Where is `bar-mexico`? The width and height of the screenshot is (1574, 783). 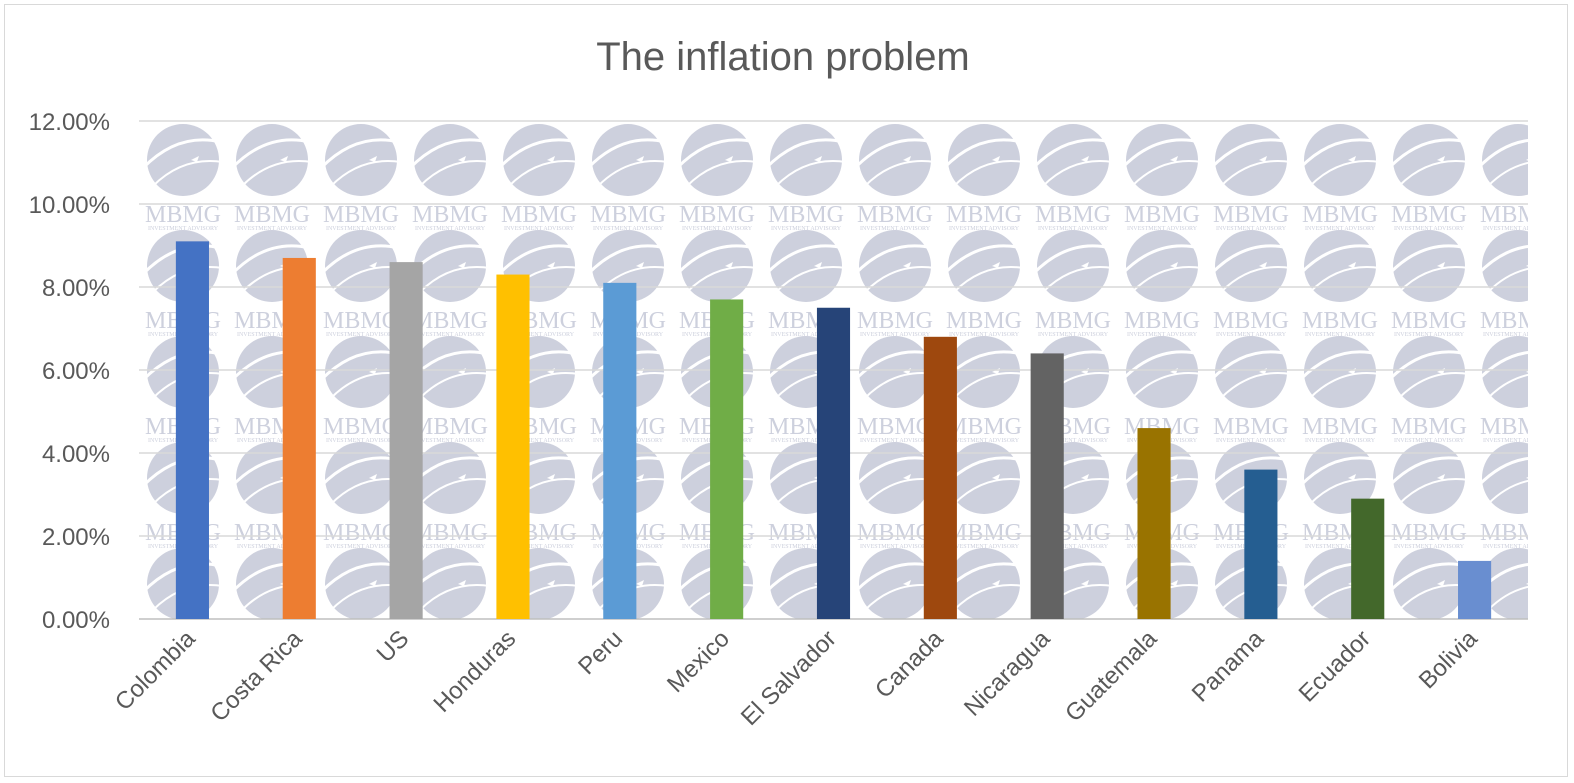 bar-mexico is located at coordinates (727, 459).